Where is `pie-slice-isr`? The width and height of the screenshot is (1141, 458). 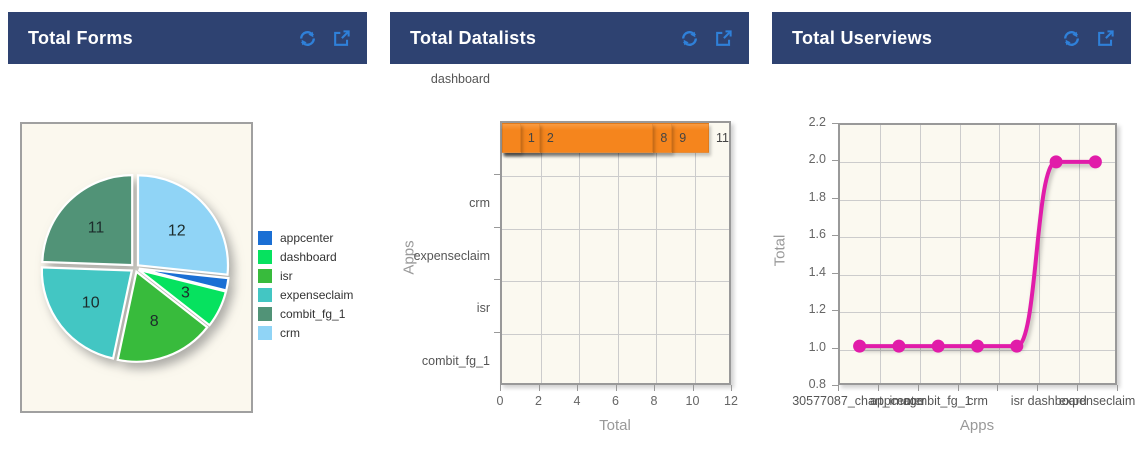 pie-slice-isr is located at coordinates (162, 316).